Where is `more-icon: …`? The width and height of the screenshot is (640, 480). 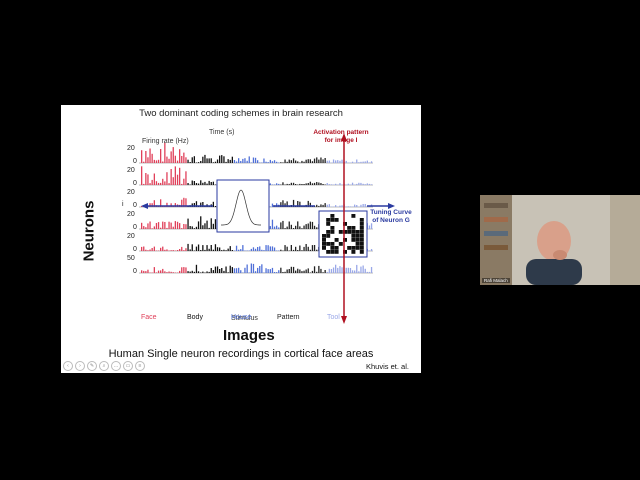 more-icon: … is located at coordinates (116, 366).